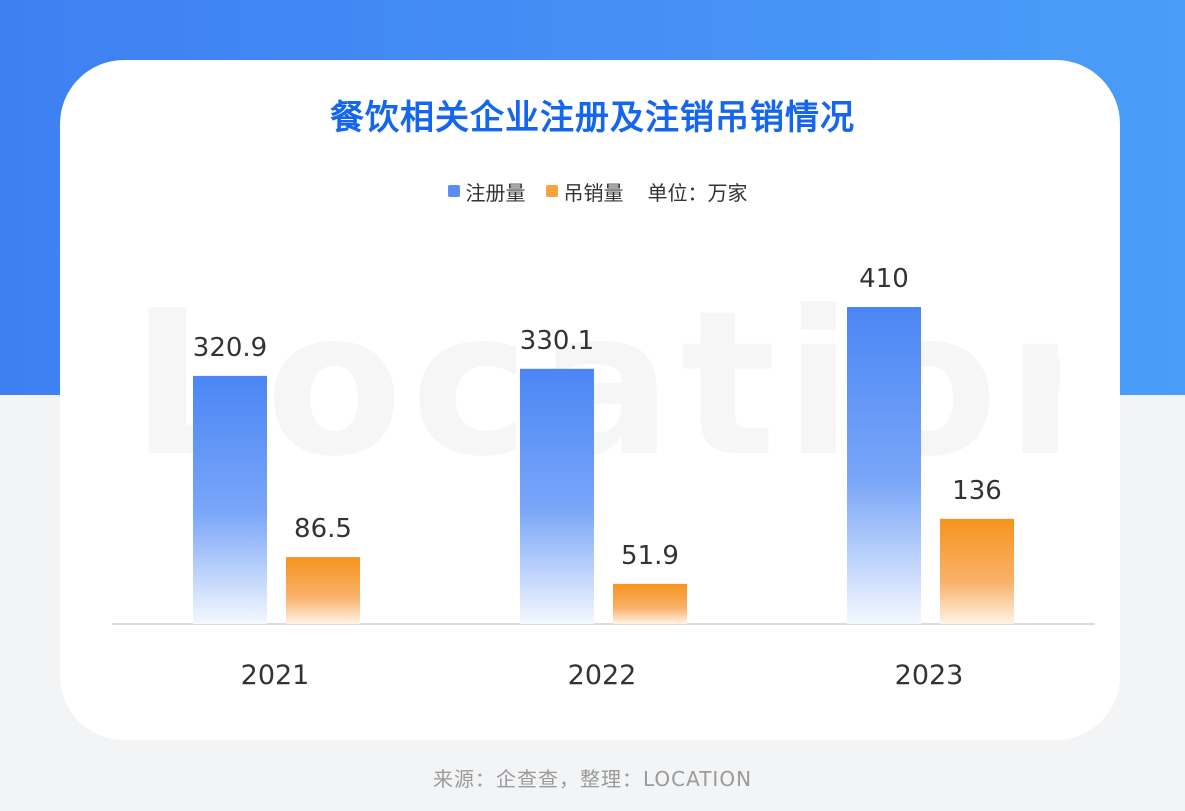  Describe the element at coordinates (884, 279) in the screenshot. I see `data-label-registered-2023: 410` at that location.